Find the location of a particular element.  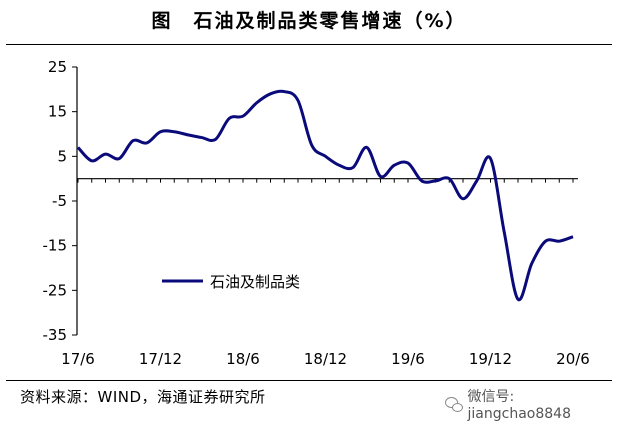

y-tick-label: 5 is located at coordinates (62, 156).